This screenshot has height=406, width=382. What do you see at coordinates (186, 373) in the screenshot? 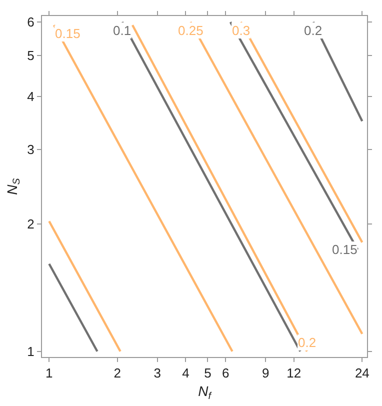
I see `x-tick-label: 4` at bounding box center [186, 373].